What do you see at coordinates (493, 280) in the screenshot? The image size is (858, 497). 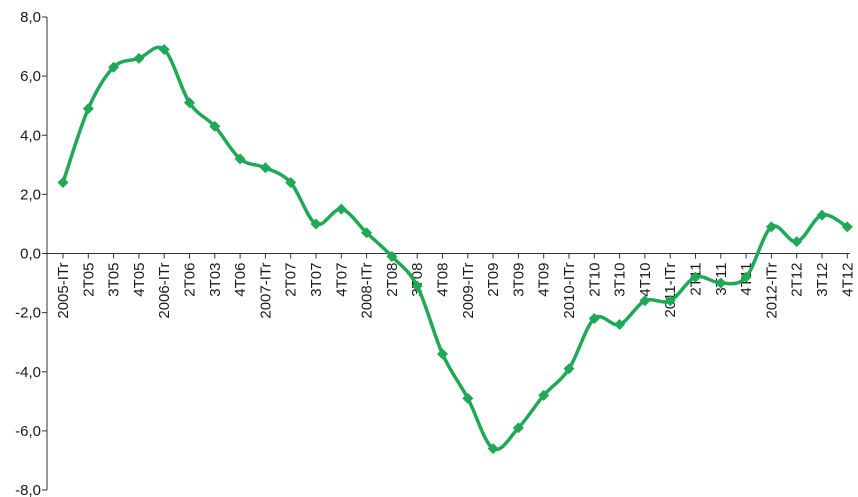 I see `x-tick-label: 2T09` at bounding box center [493, 280].